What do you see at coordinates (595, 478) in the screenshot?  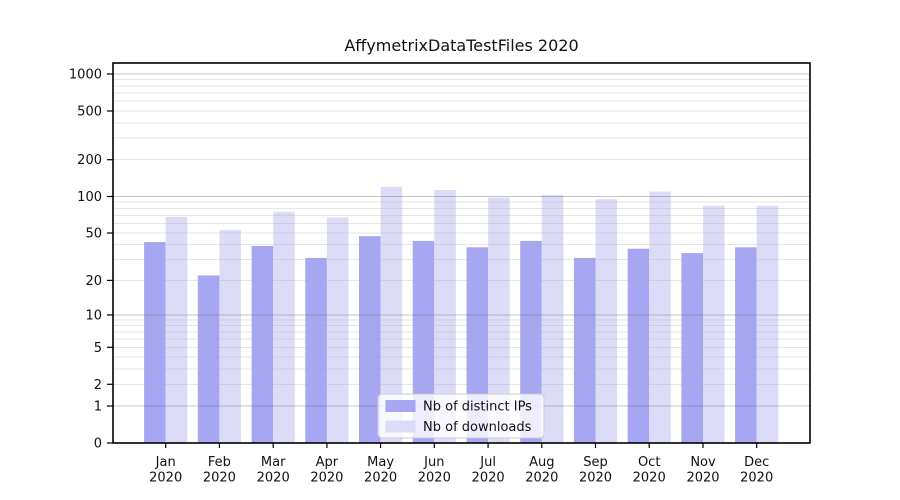 I see `x-tick-label-year-sep: 2020` at bounding box center [595, 478].